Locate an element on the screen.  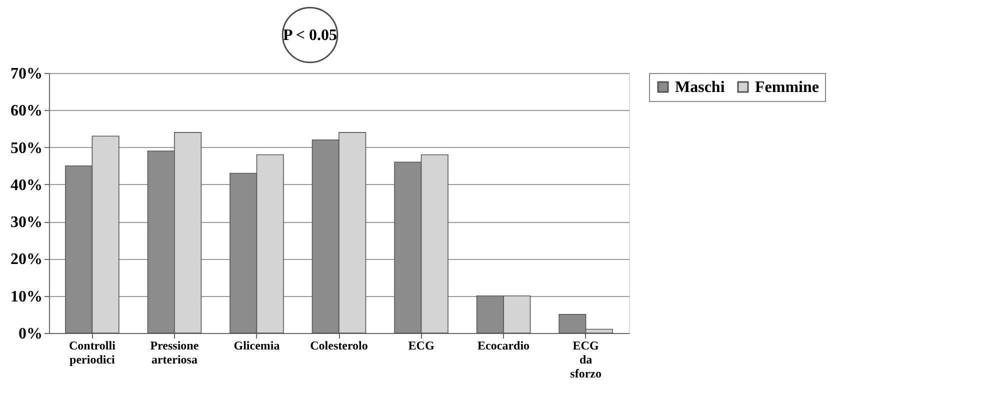
x-tick-label: ECG is located at coordinates (421, 345).